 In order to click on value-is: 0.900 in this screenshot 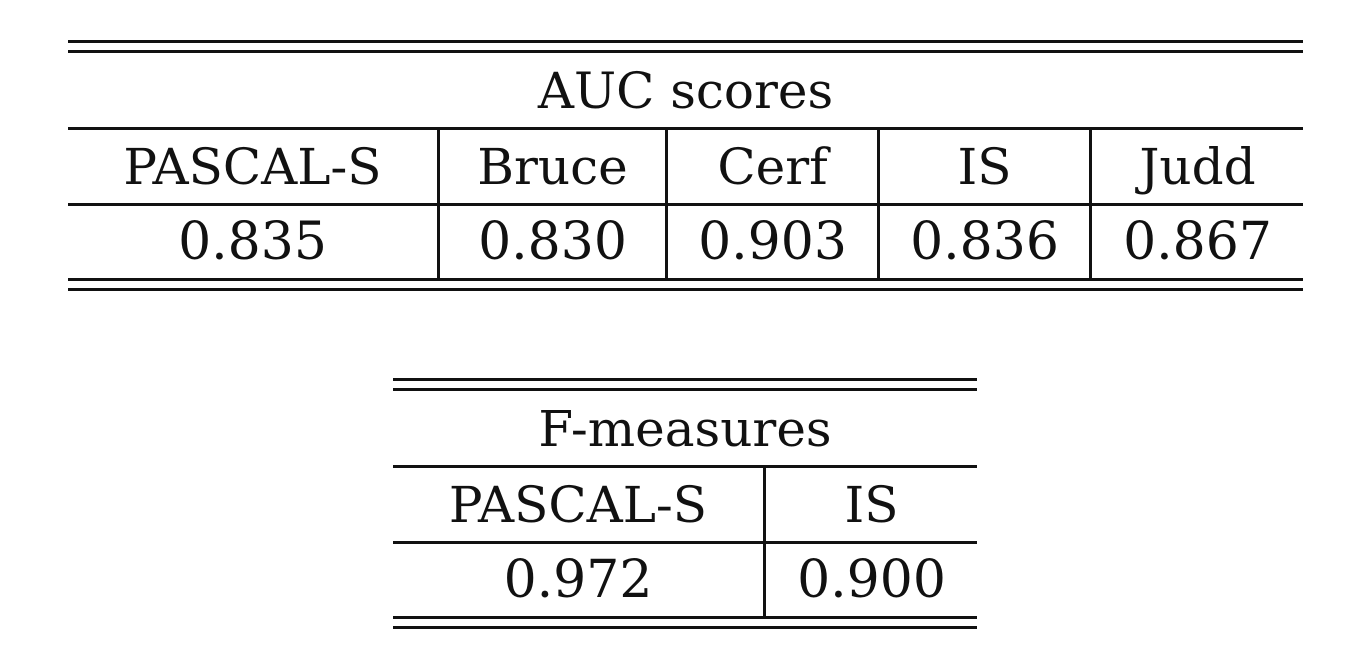, I will do `click(871, 580)`.